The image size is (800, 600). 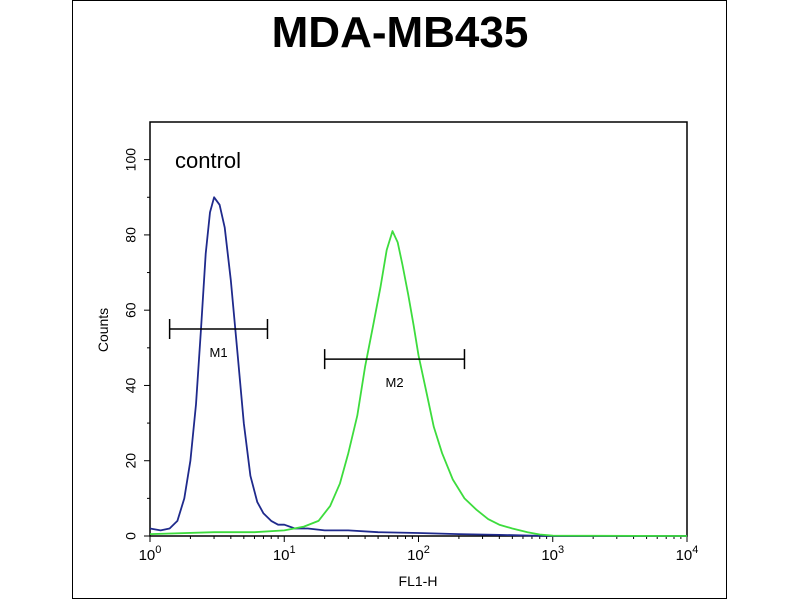 What do you see at coordinates (103, 330) in the screenshot?
I see `y-axis-label: Counts` at bounding box center [103, 330].